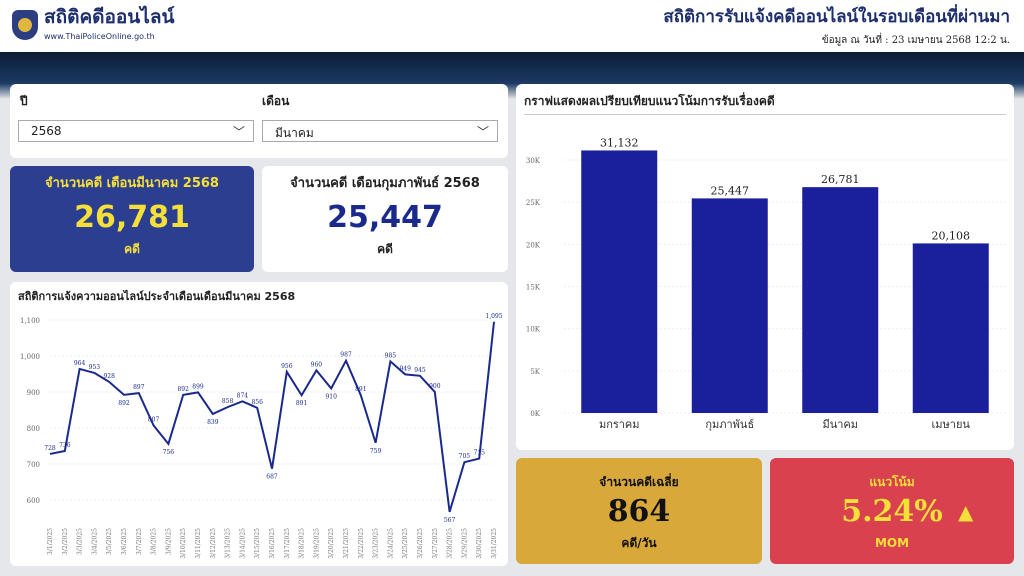 The image size is (1024, 576). I want to click on x-tick-label: 3/14/2025, so click(242, 543).